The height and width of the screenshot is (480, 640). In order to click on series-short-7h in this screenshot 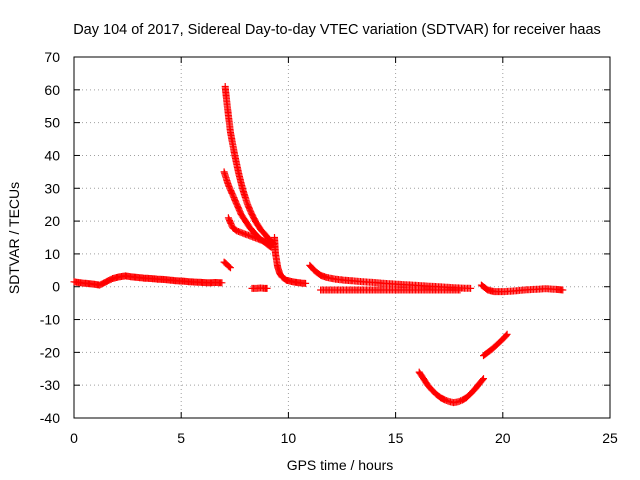, I will do `click(227, 265)`.